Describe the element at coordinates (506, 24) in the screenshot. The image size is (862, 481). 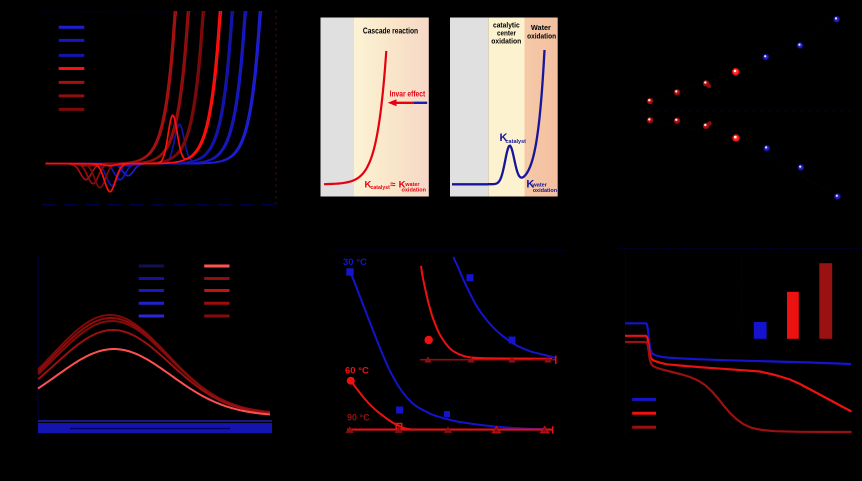
I see `svg-text: catalytic` at that location.